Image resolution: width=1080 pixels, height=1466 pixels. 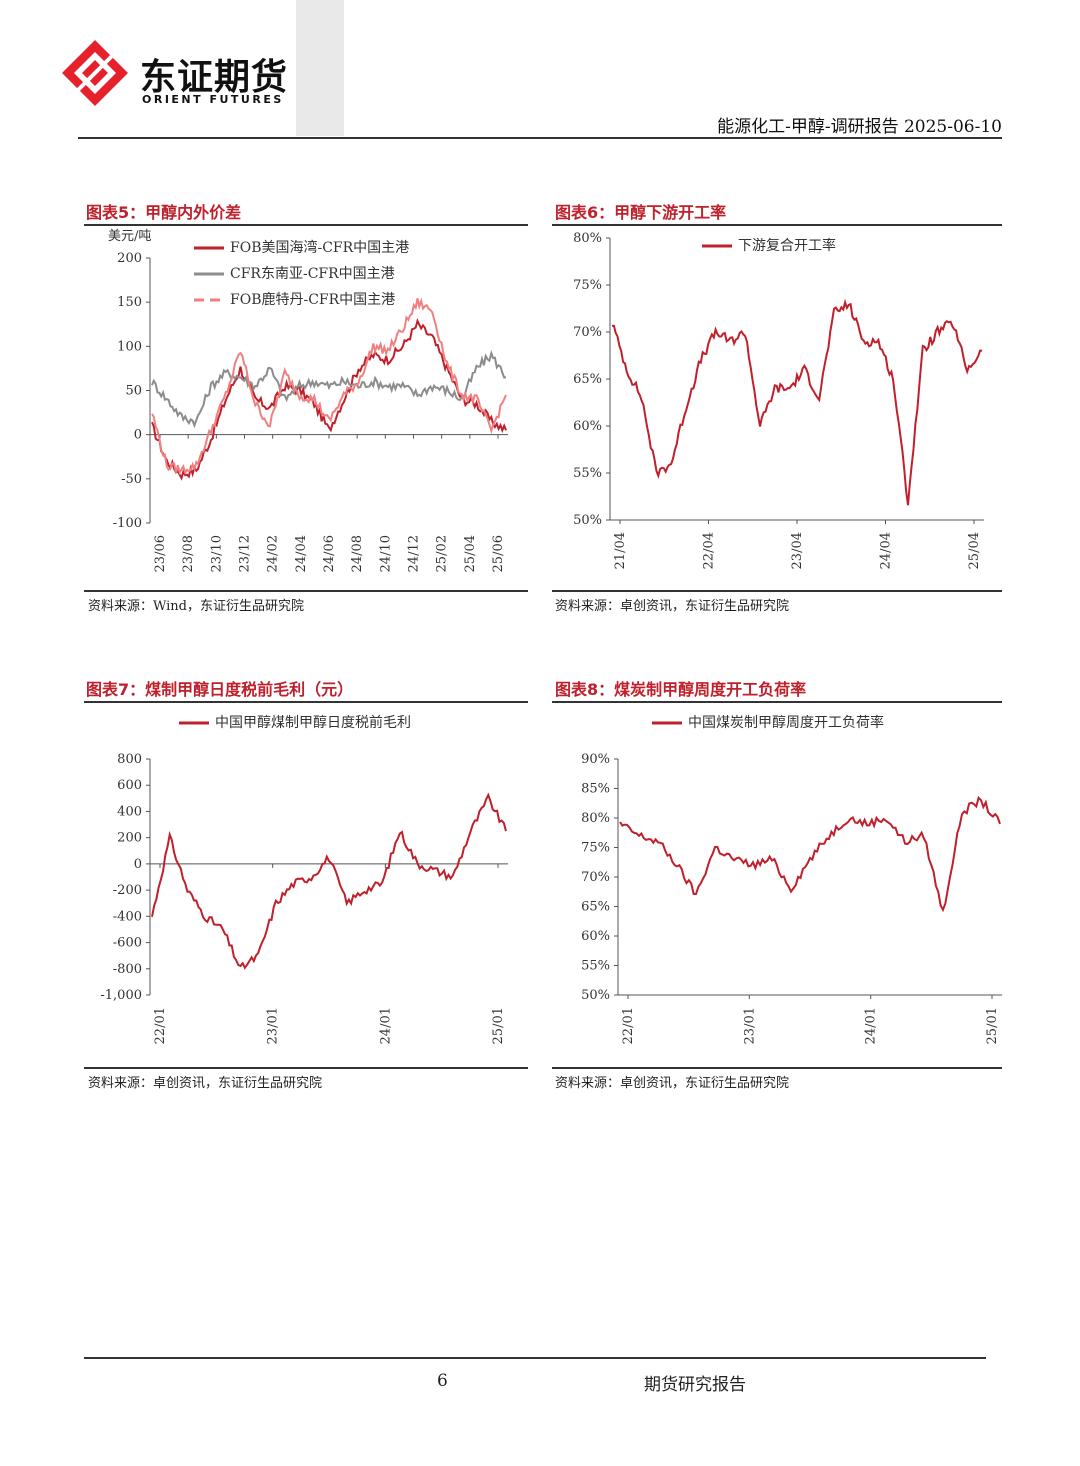 I want to click on y-tick-label: 800, so click(x=129, y=759).